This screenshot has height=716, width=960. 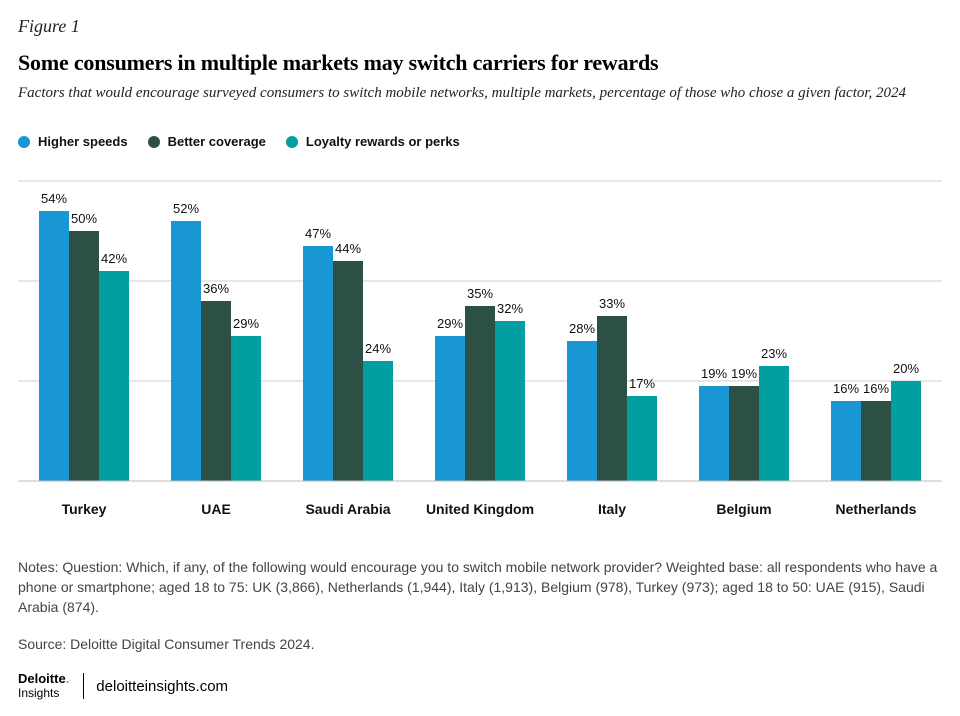 What do you see at coordinates (480, 293) in the screenshot?
I see `data-label-united-kingdom-better-coverage: 35%` at bounding box center [480, 293].